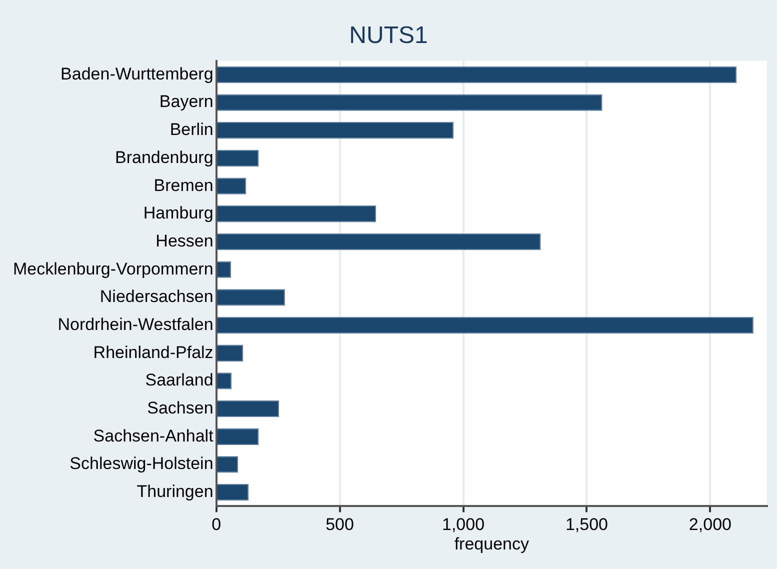 The height and width of the screenshot is (569, 777). Describe the element at coordinates (492, 544) in the screenshot. I see `x-axis-title: frequency` at that location.